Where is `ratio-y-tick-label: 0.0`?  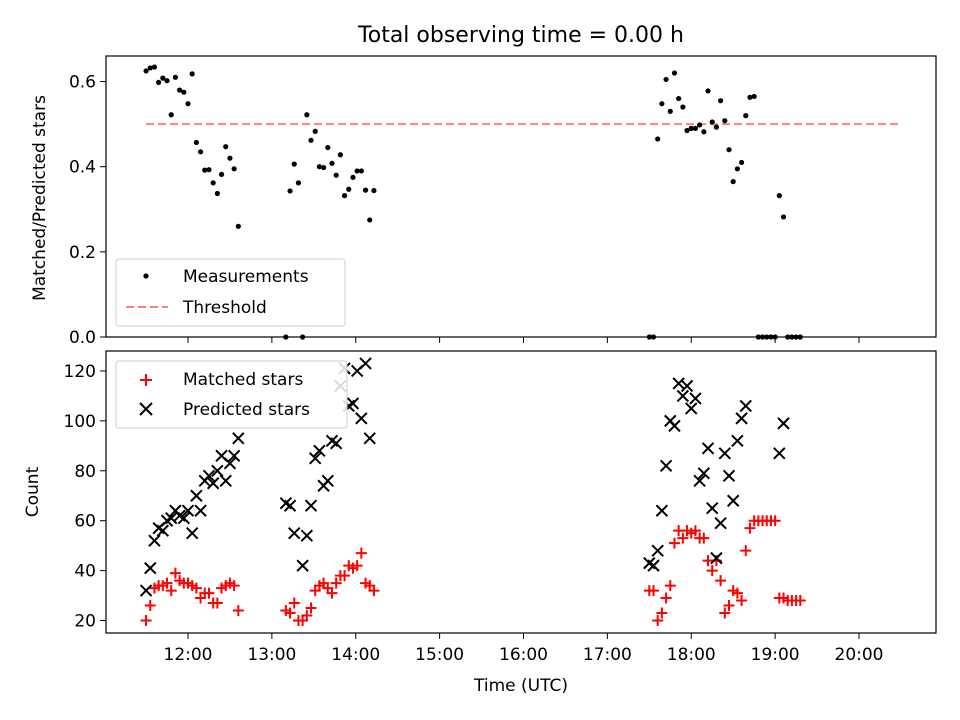
ratio-y-tick-label: 0.0 is located at coordinates (82, 338).